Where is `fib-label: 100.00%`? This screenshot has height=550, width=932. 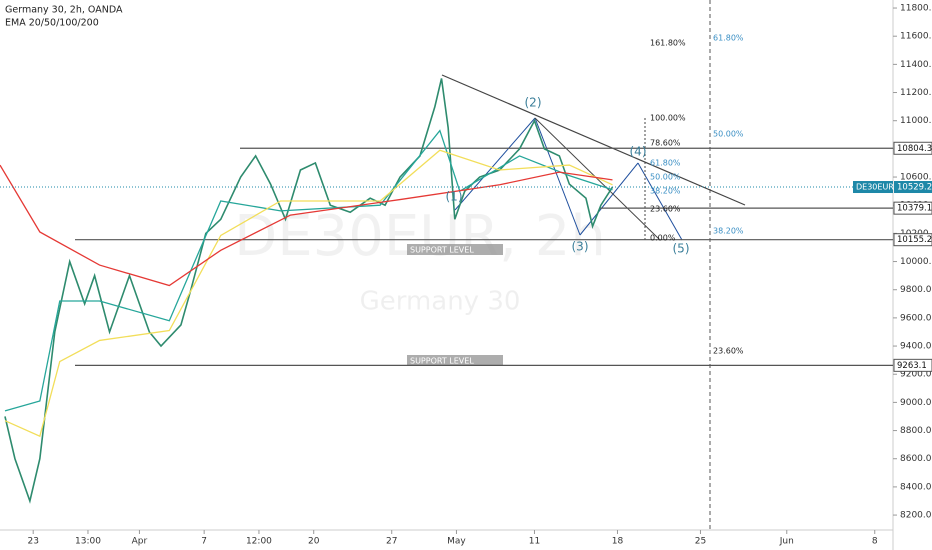
fib-label: 100.00% is located at coordinates (668, 118).